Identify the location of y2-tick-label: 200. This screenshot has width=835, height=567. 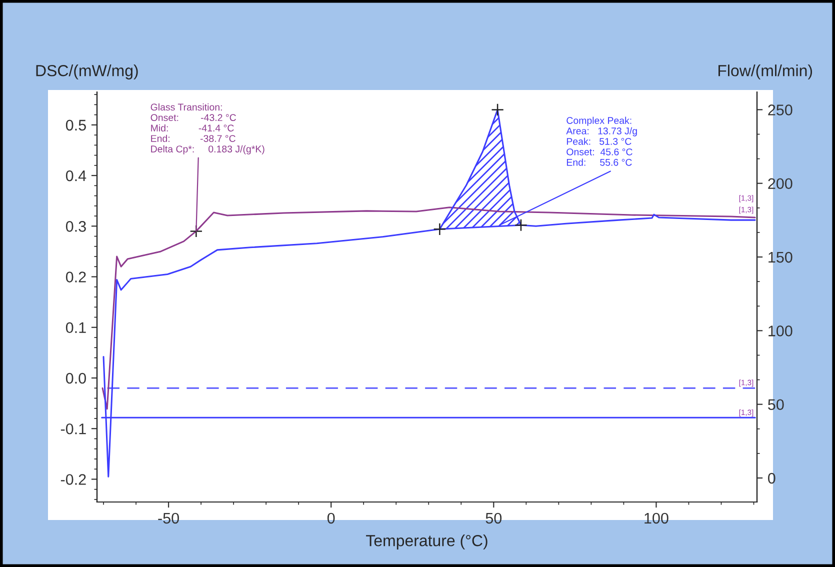
(780, 184).